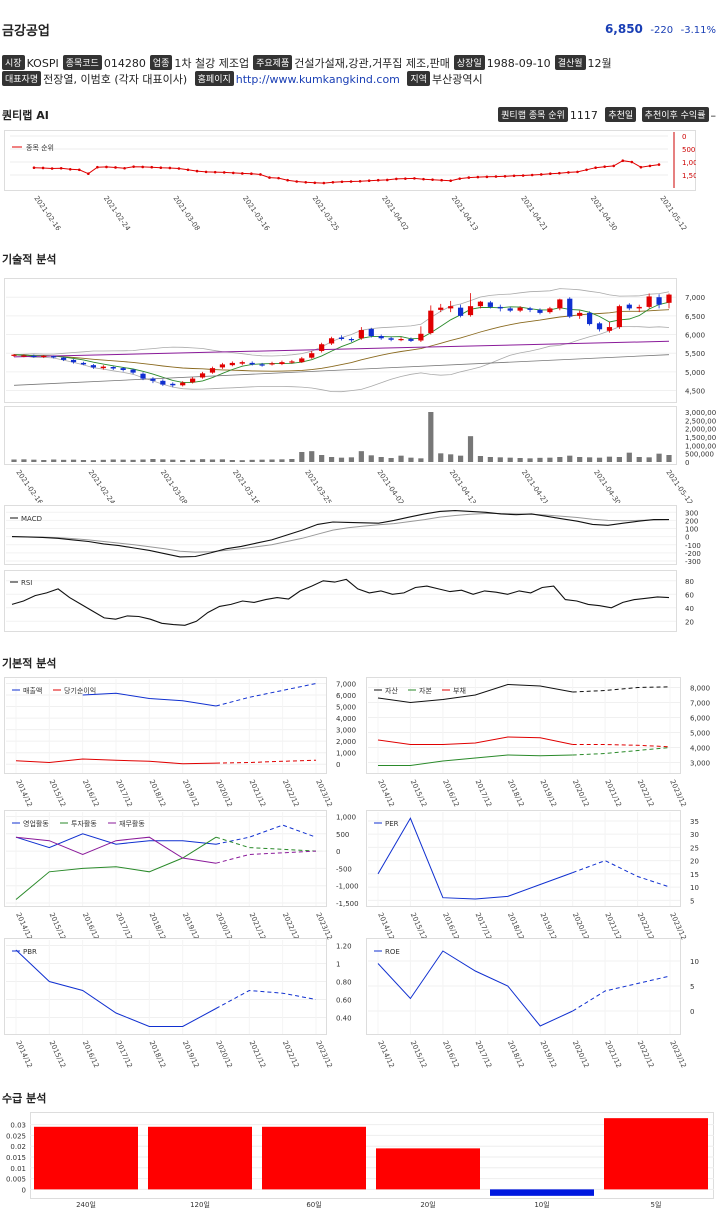  I want to click on y-tick-label: 0.01, so click(18, 1169).